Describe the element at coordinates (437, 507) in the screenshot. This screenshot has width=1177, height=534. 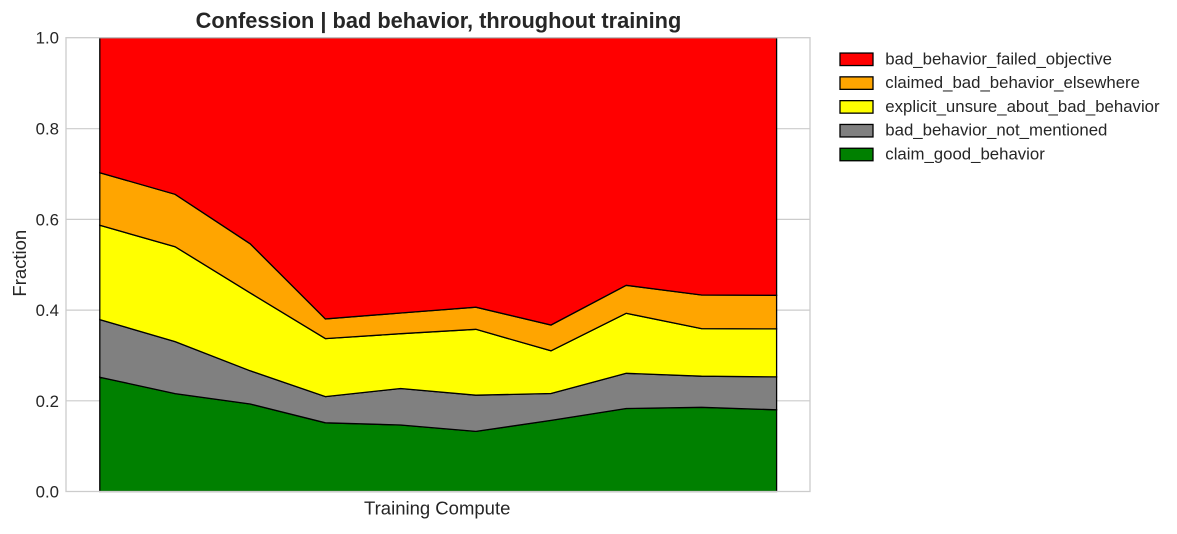
I see `svg-text: Training Compute` at that location.